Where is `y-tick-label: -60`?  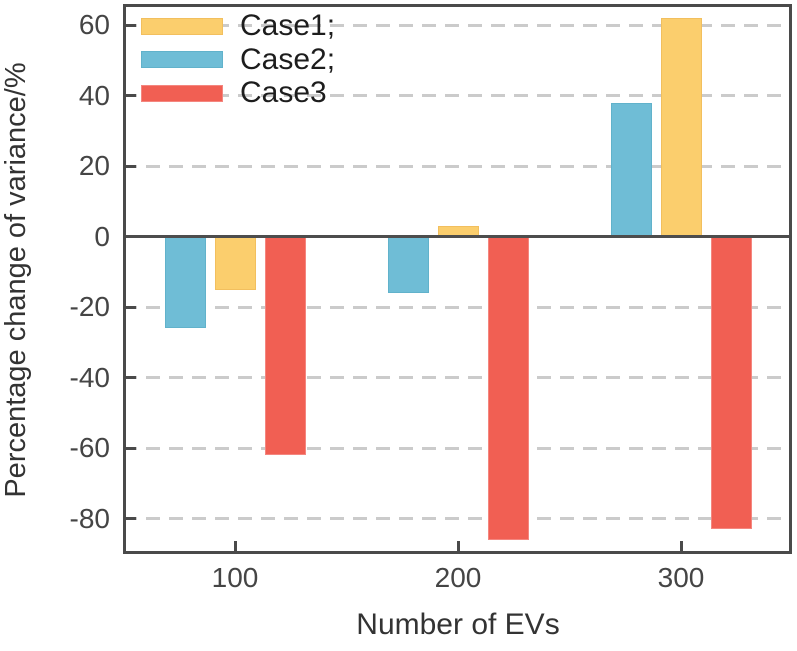 y-tick-label: -60 is located at coordinates (89, 448).